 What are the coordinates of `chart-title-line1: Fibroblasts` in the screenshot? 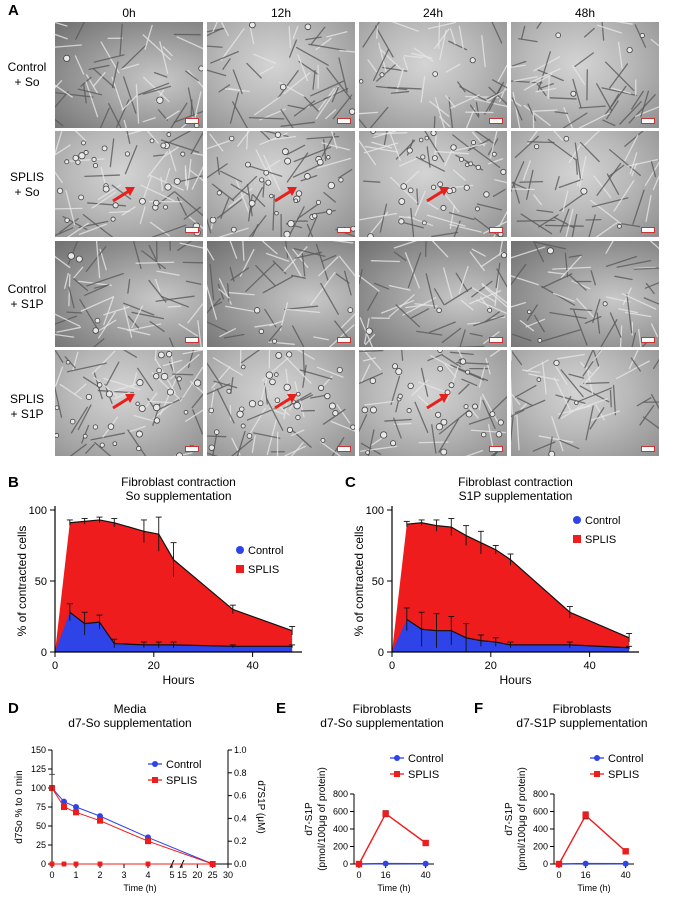 It's located at (582, 709).